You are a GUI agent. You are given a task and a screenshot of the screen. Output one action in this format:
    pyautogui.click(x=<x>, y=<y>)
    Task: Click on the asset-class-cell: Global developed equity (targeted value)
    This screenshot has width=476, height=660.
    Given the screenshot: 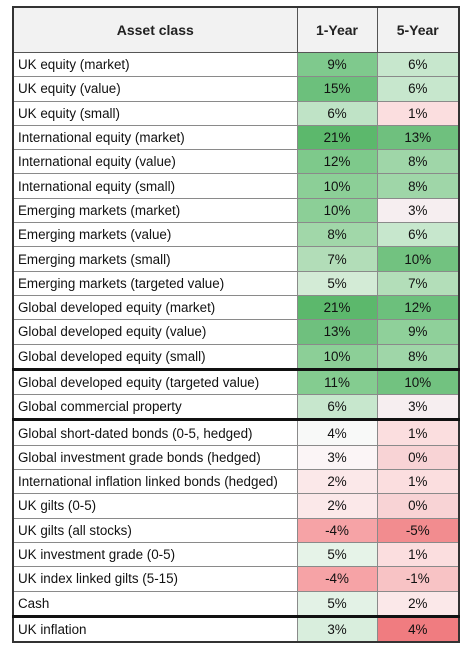 What is the action you would take?
    pyautogui.click(x=155, y=381)
    